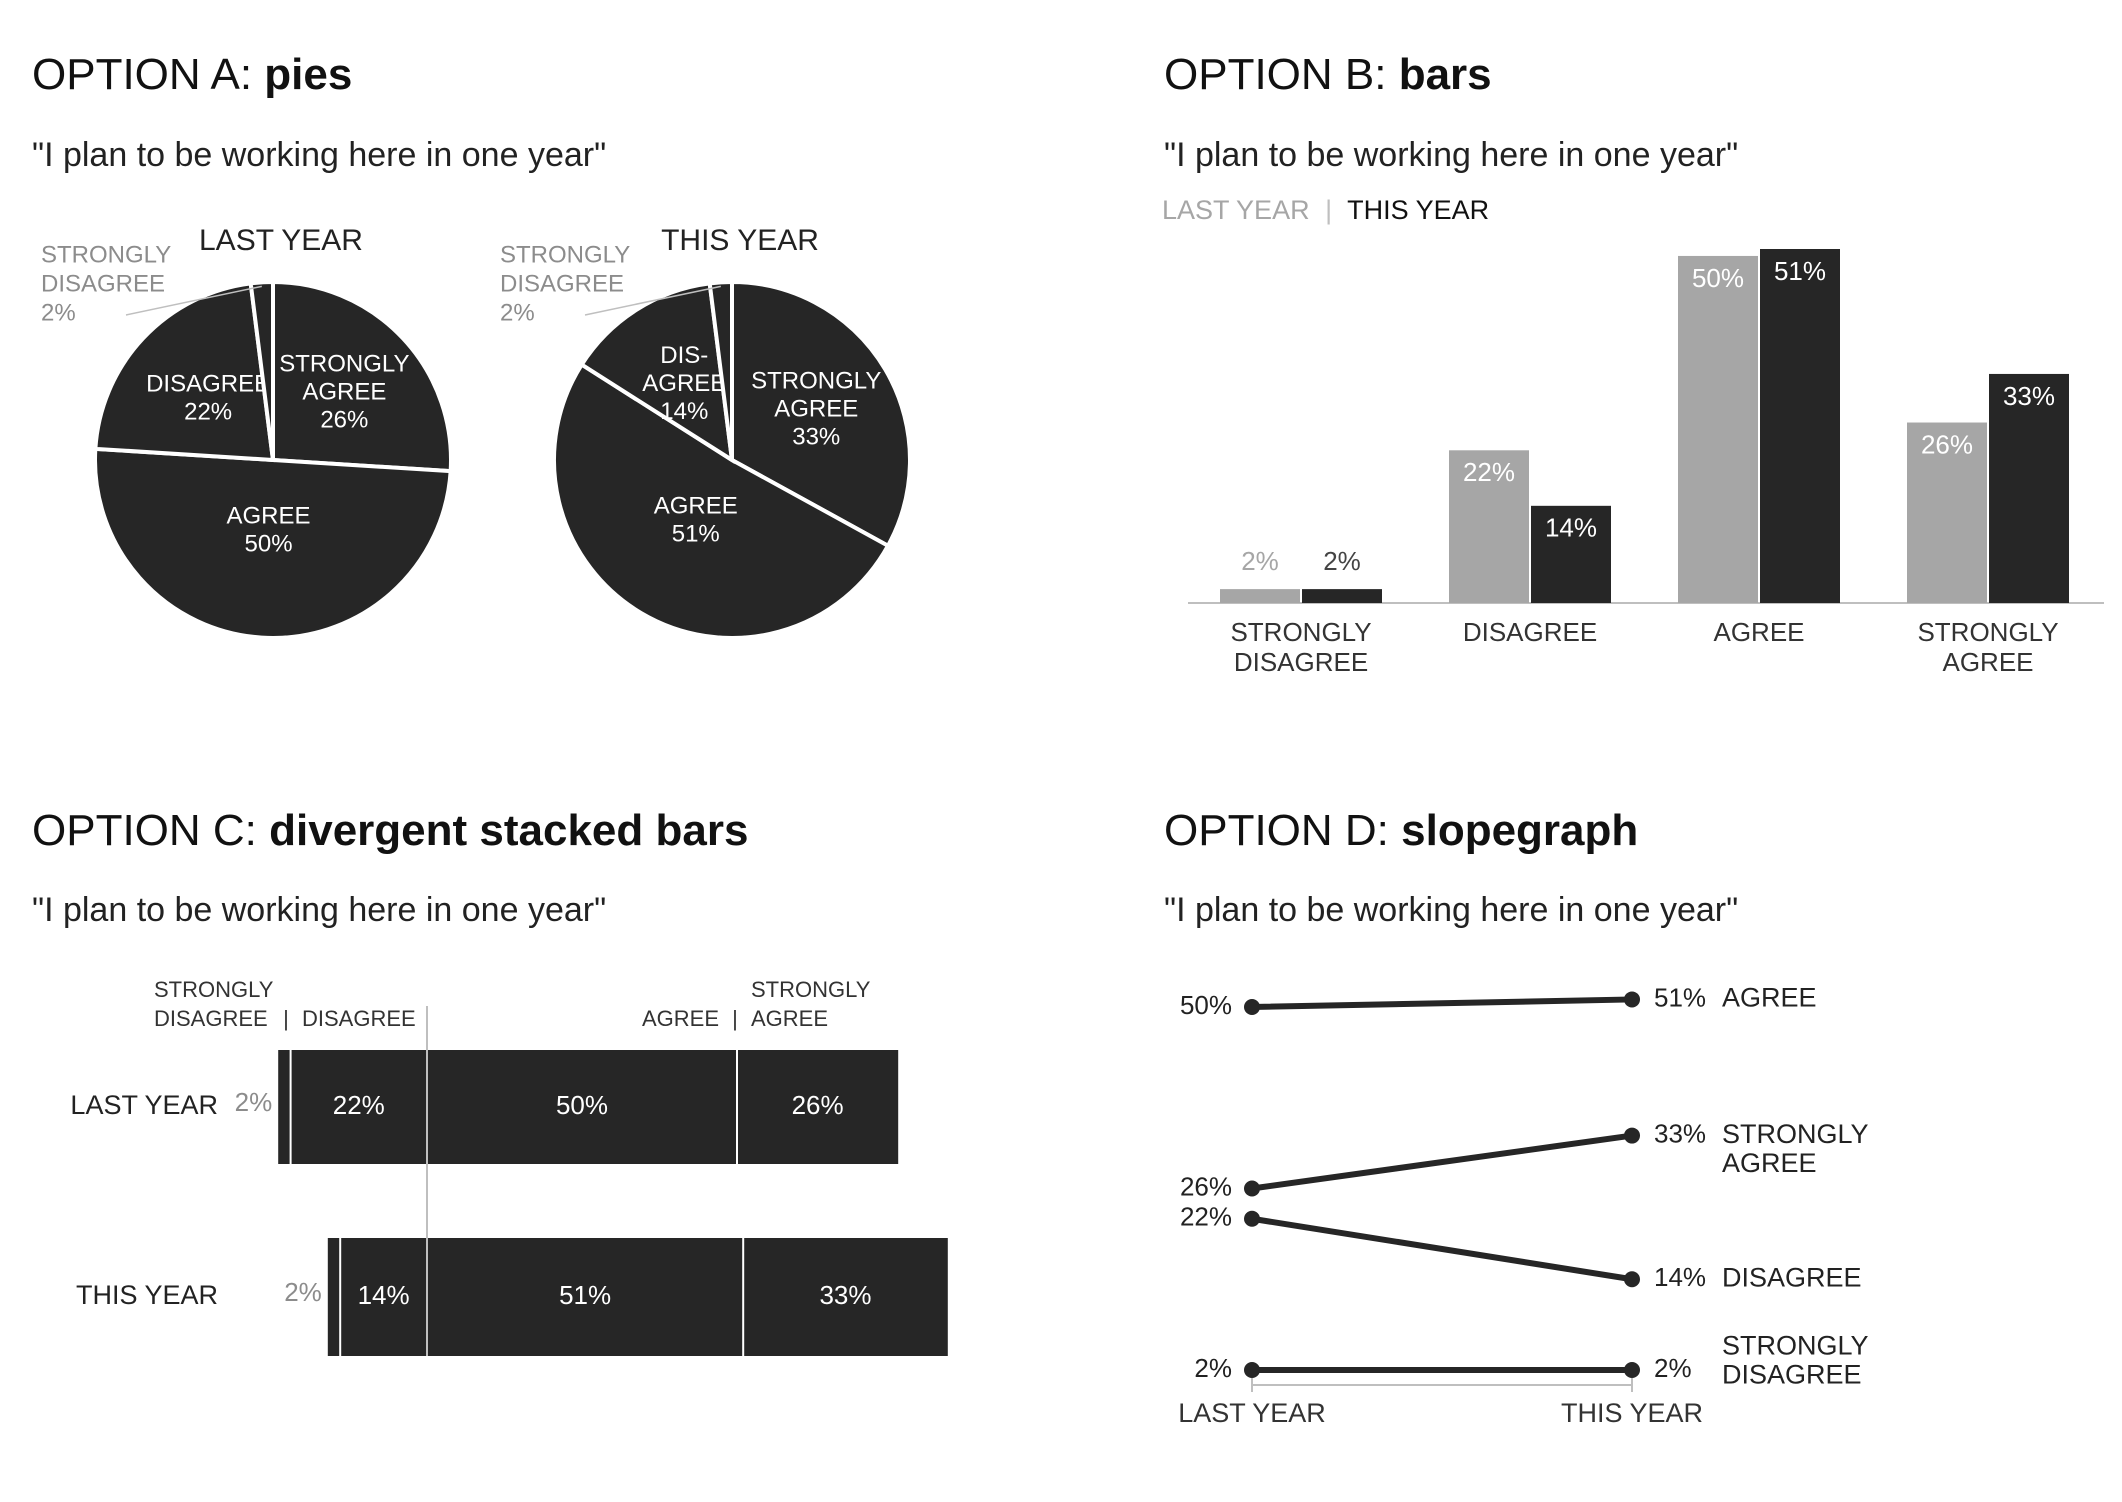 The image size is (2122, 1502). What do you see at coordinates (148, 74) in the screenshot?
I see `panel-a-heading-prefix: OPTION A:` at bounding box center [148, 74].